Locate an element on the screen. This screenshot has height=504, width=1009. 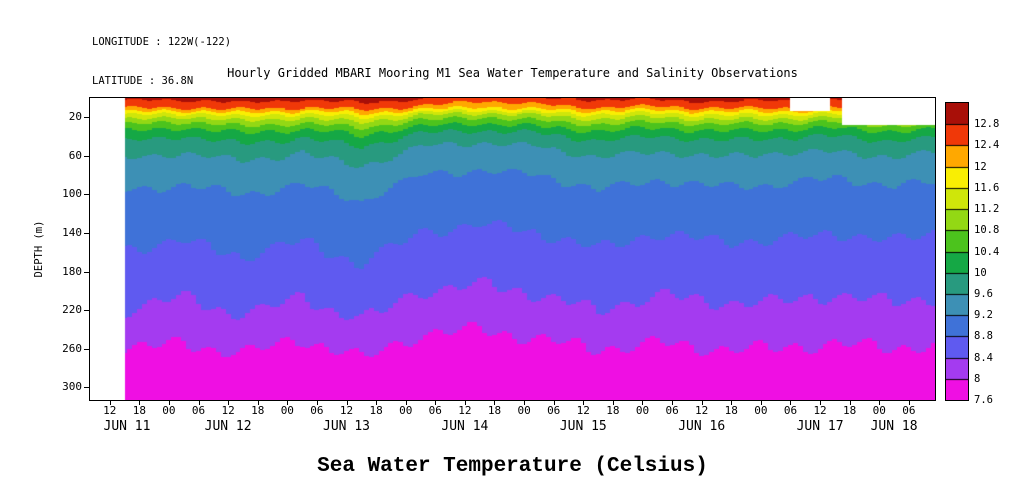
colorbar-tick-label: 11.2 is located at coordinates (987, 209).